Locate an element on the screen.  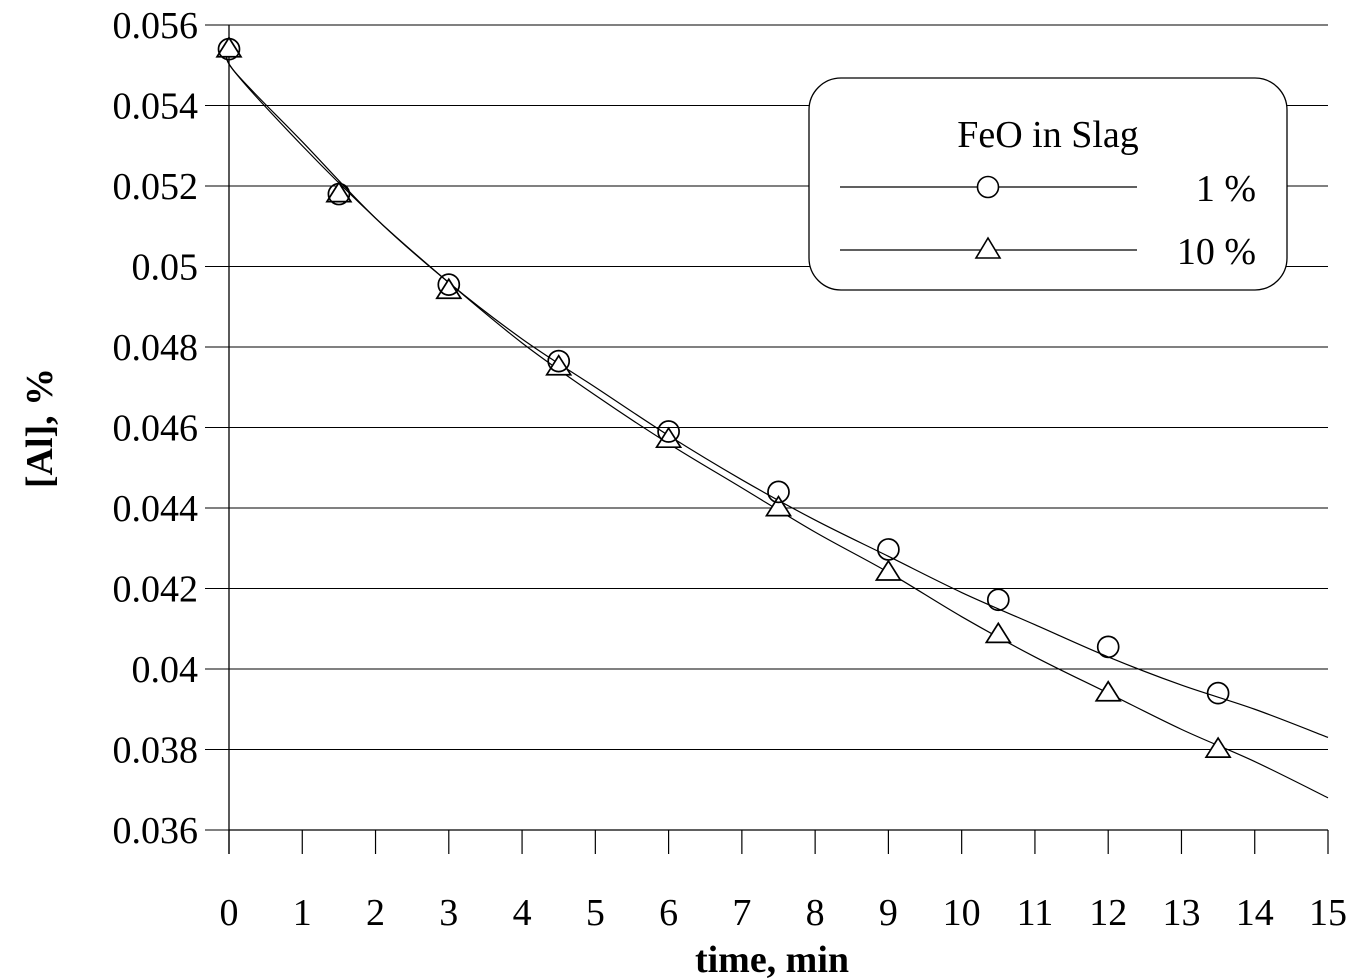
x-axis-title: time, min is located at coordinates (772, 959).